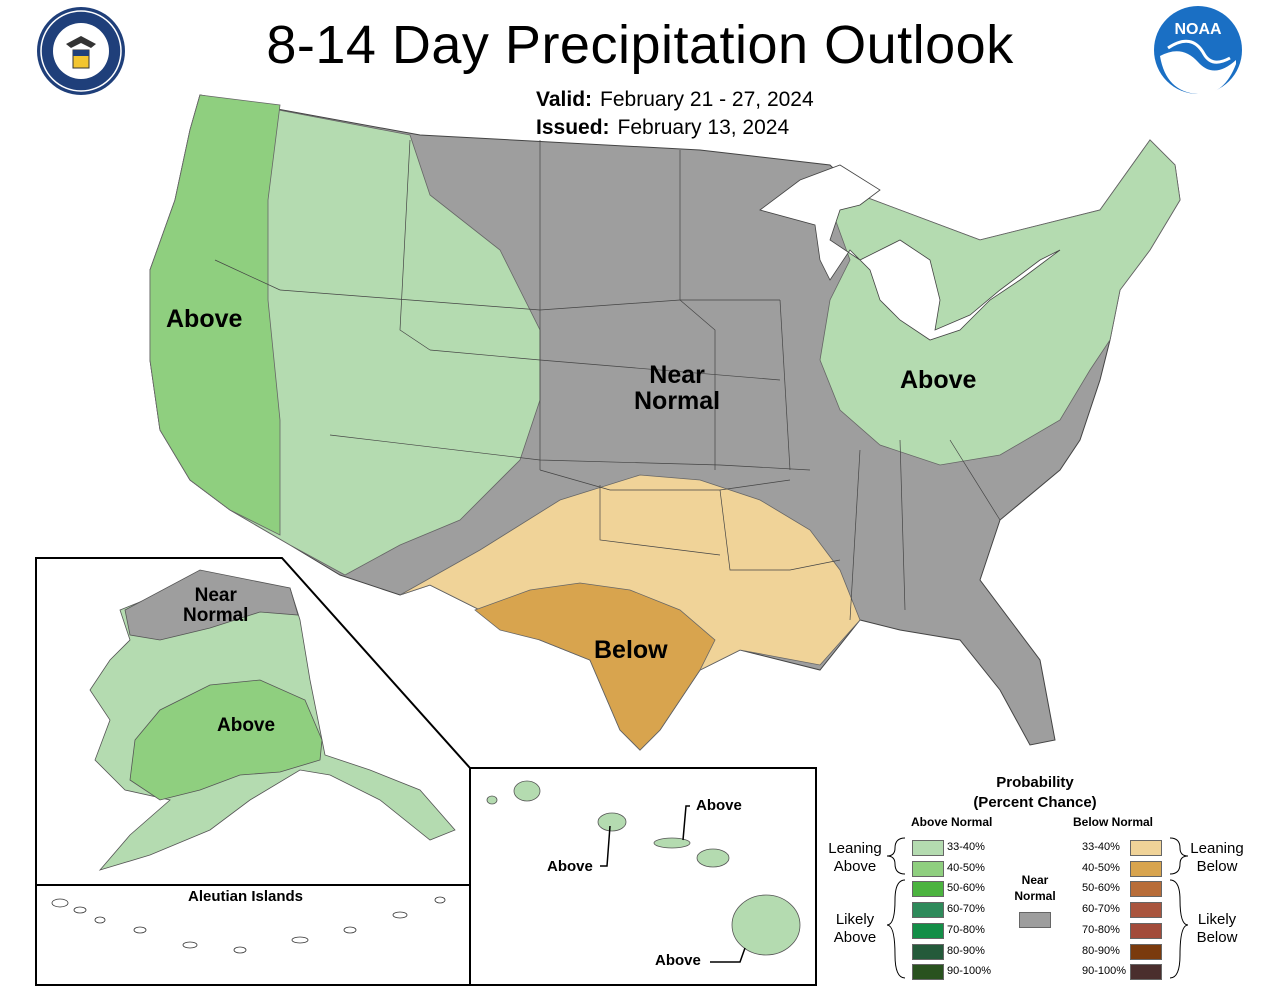 This screenshot has width=1280, height=989. I want to click on legend-above-label: 80-90%, so click(966, 950).